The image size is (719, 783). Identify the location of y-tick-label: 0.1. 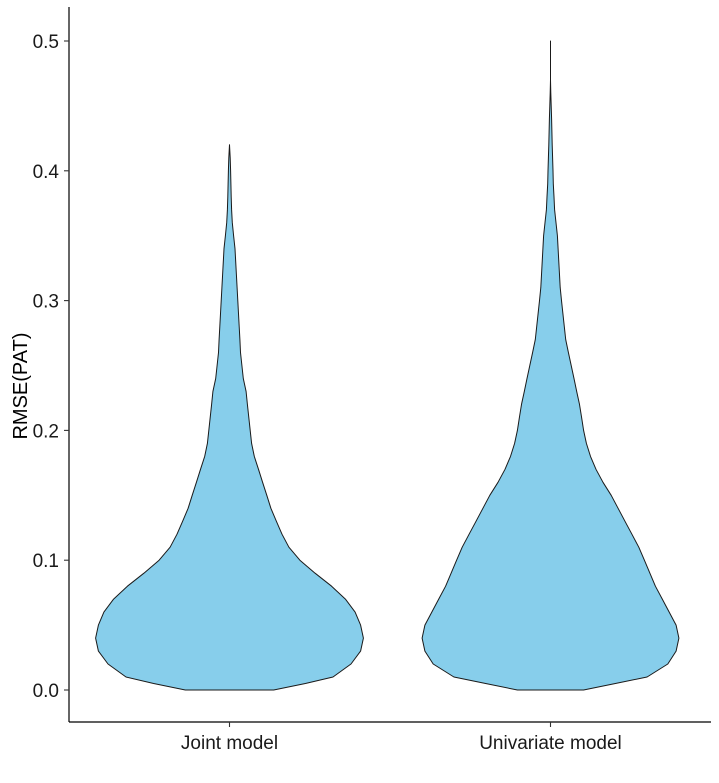
(46, 561).